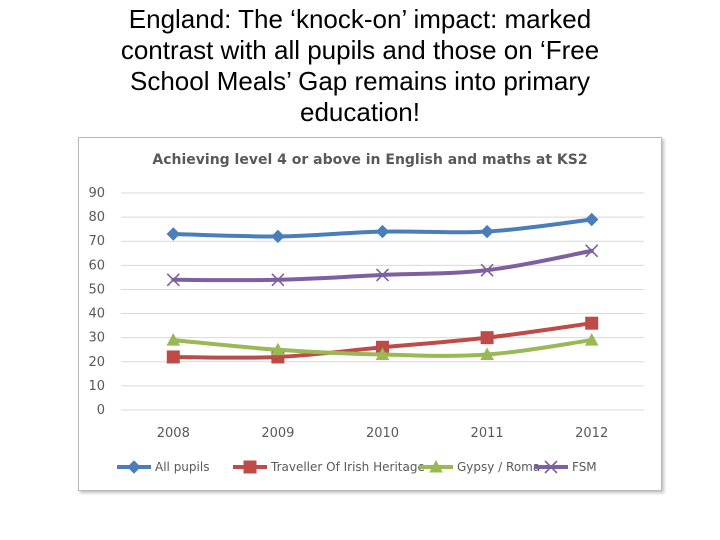  I want to click on legend-item: Gypsy / Roma, so click(479, 466).